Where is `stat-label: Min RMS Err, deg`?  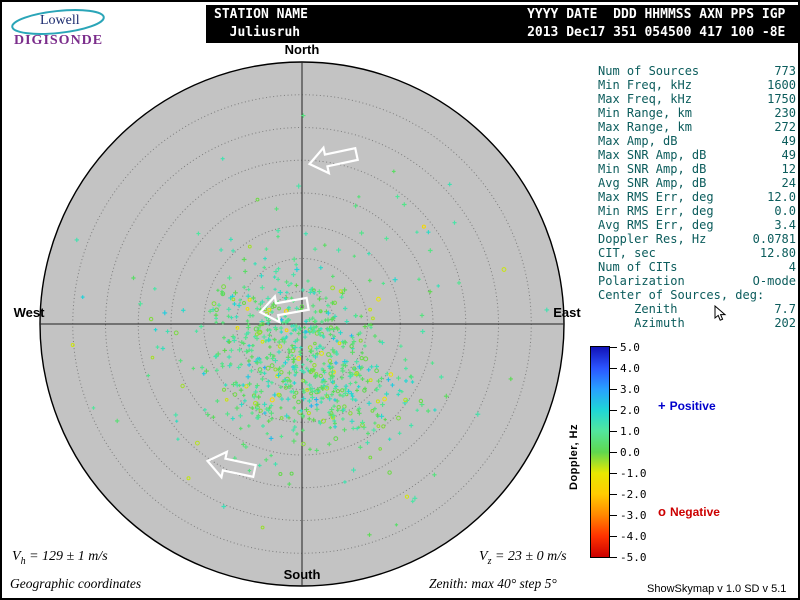
stat-label: Min RMS Err, deg is located at coordinates (656, 211).